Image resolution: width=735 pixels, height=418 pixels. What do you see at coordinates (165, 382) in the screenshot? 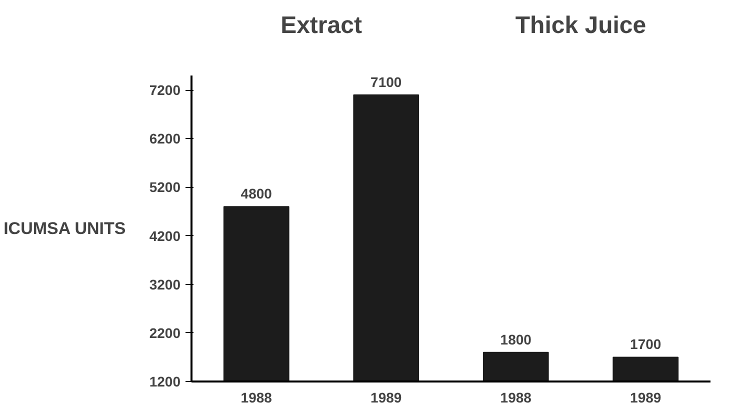
I see `y-tick-label: 1200` at bounding box center [165, 382].